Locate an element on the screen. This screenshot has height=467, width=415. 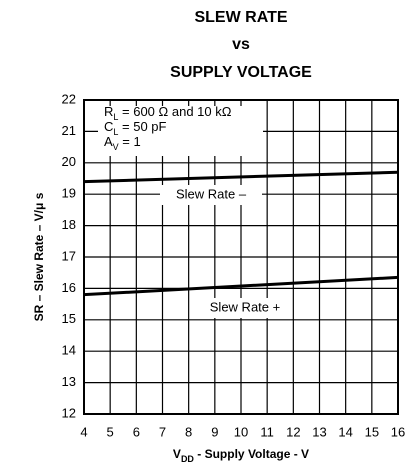
x-tick-label: 15 is located at coordinates (372, 431).